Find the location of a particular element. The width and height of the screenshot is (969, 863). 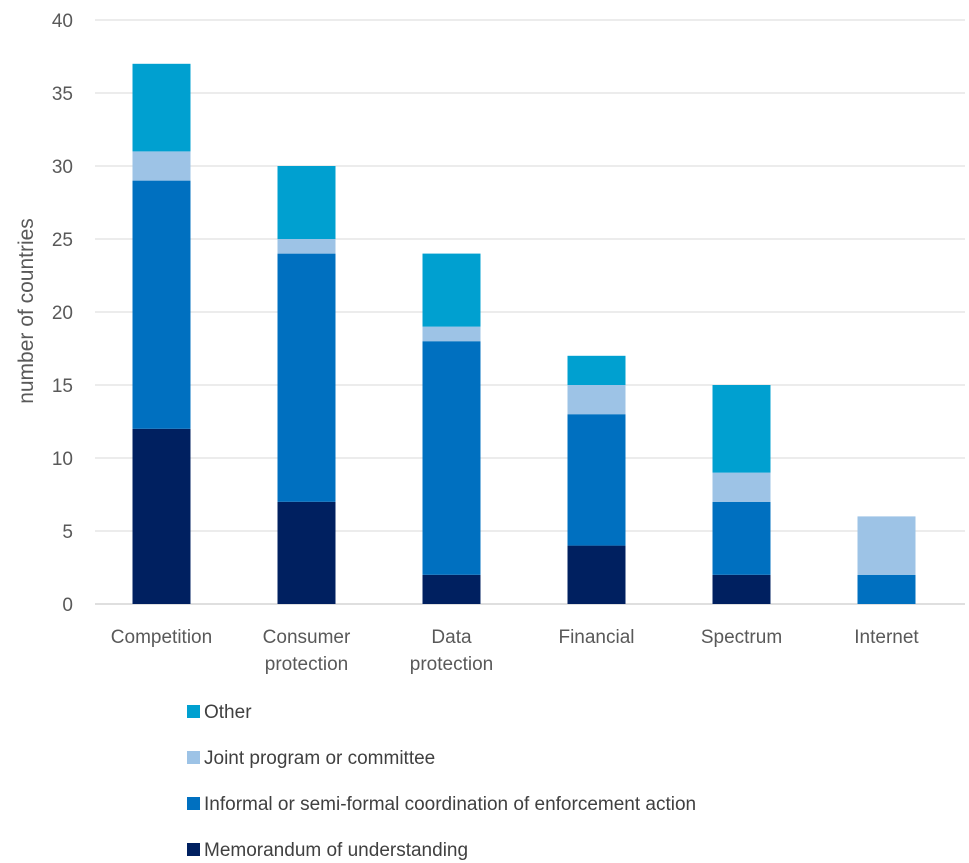

x-category-label-line: Financial is located at coordinates (596, 637).